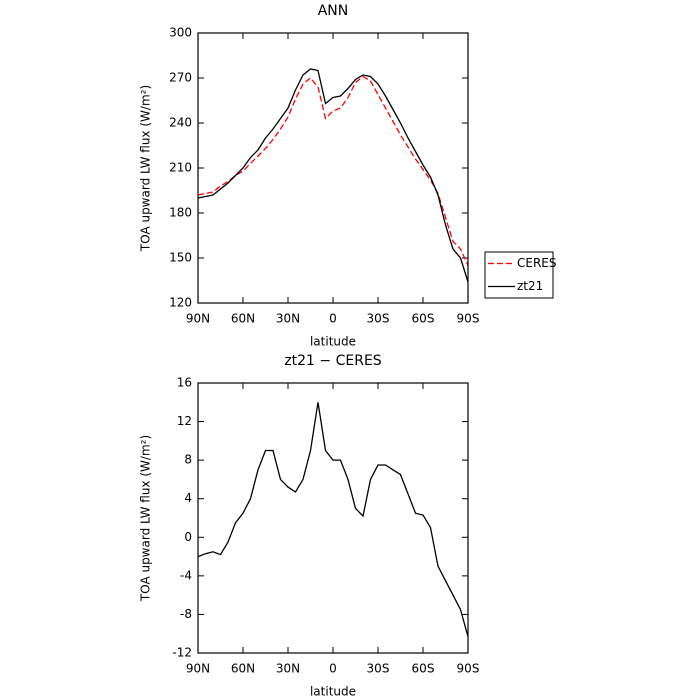 The width and height of the screenshot is (700, 700). I want to click on y-tick-label: 8, so click(188, 460).